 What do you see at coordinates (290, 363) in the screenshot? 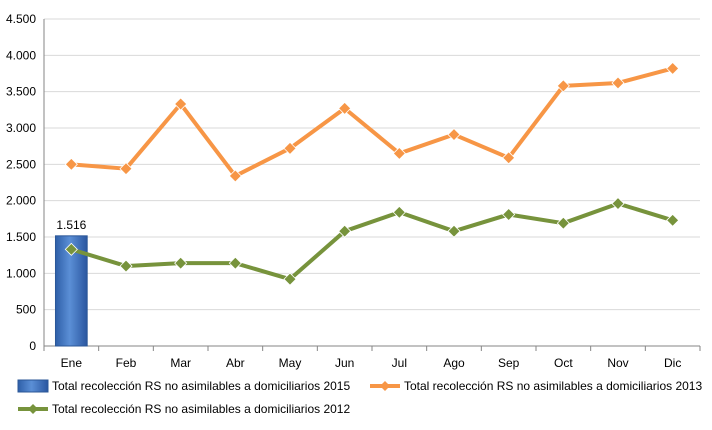
I see `x-tick-label: May` at bounding box center [290, 363].